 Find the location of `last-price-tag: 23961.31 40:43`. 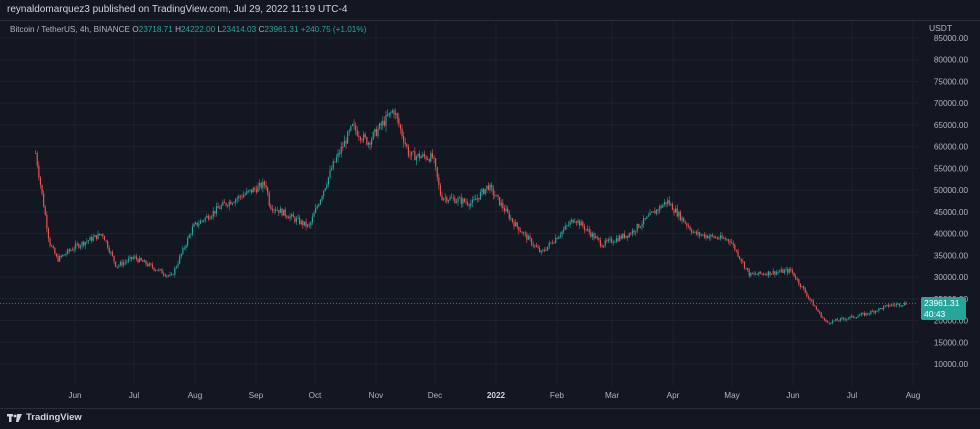

last-price-tag: 23961.31 40:43 is located at coordinates (943, 308).